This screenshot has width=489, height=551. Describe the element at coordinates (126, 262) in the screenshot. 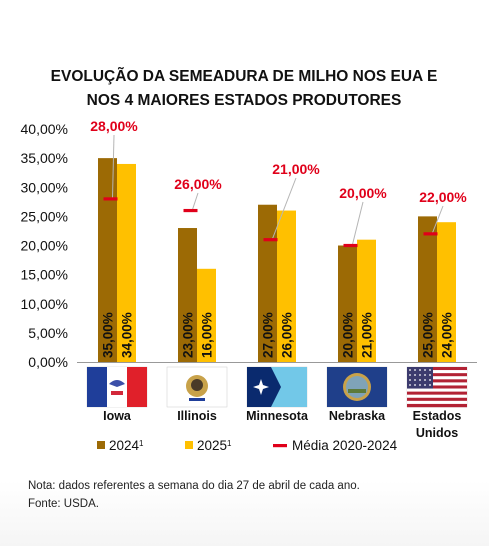

I see `bar-2025-iowa` at that location.